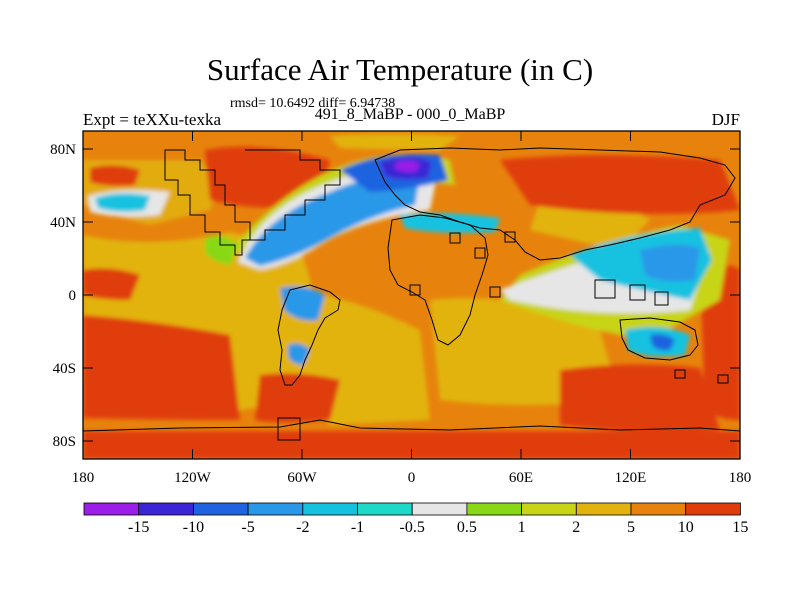 This screenshot has width=800, height=600. What do you see at coordinates (411, 425) in the screenshot?
I see `coastline-antarctica` at bounding box center [411, 425].